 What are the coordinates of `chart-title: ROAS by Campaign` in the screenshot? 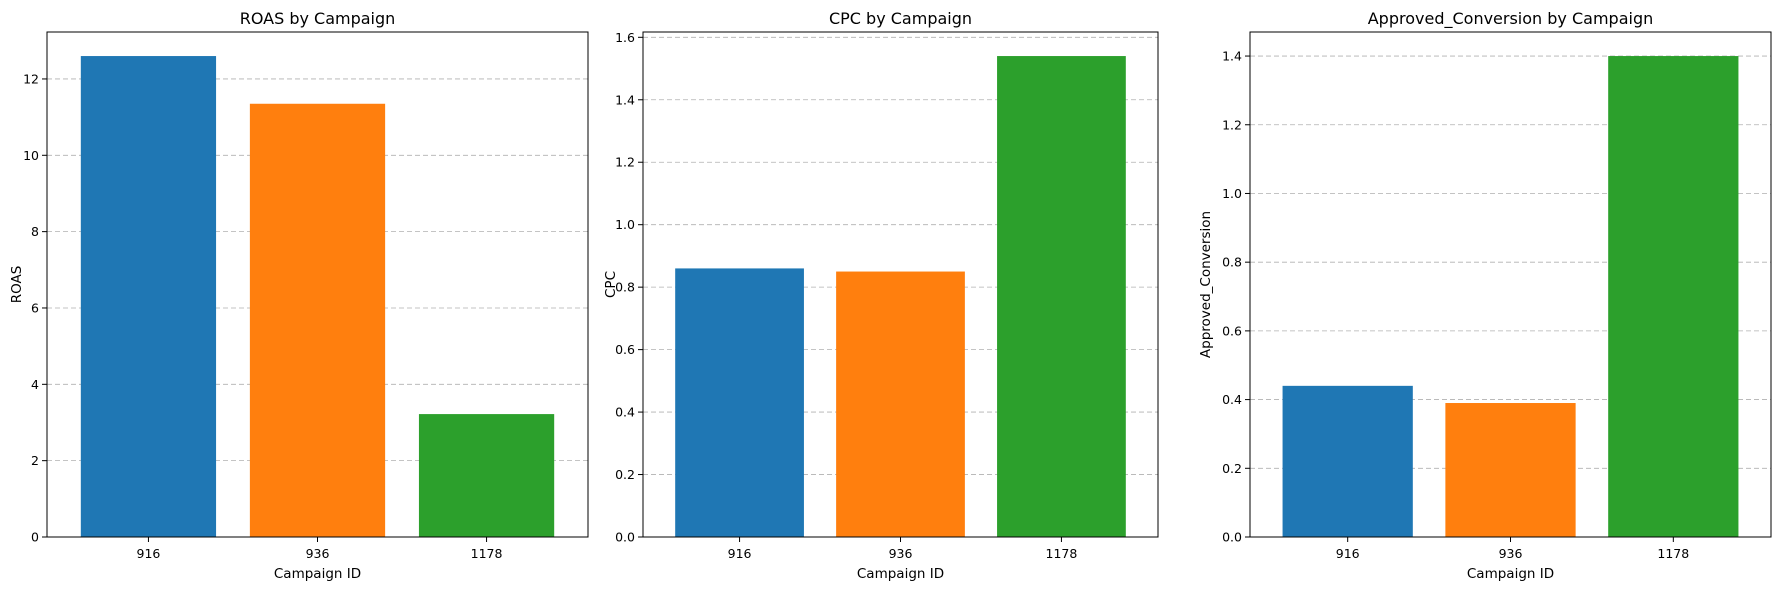 It's located at (318, 18).